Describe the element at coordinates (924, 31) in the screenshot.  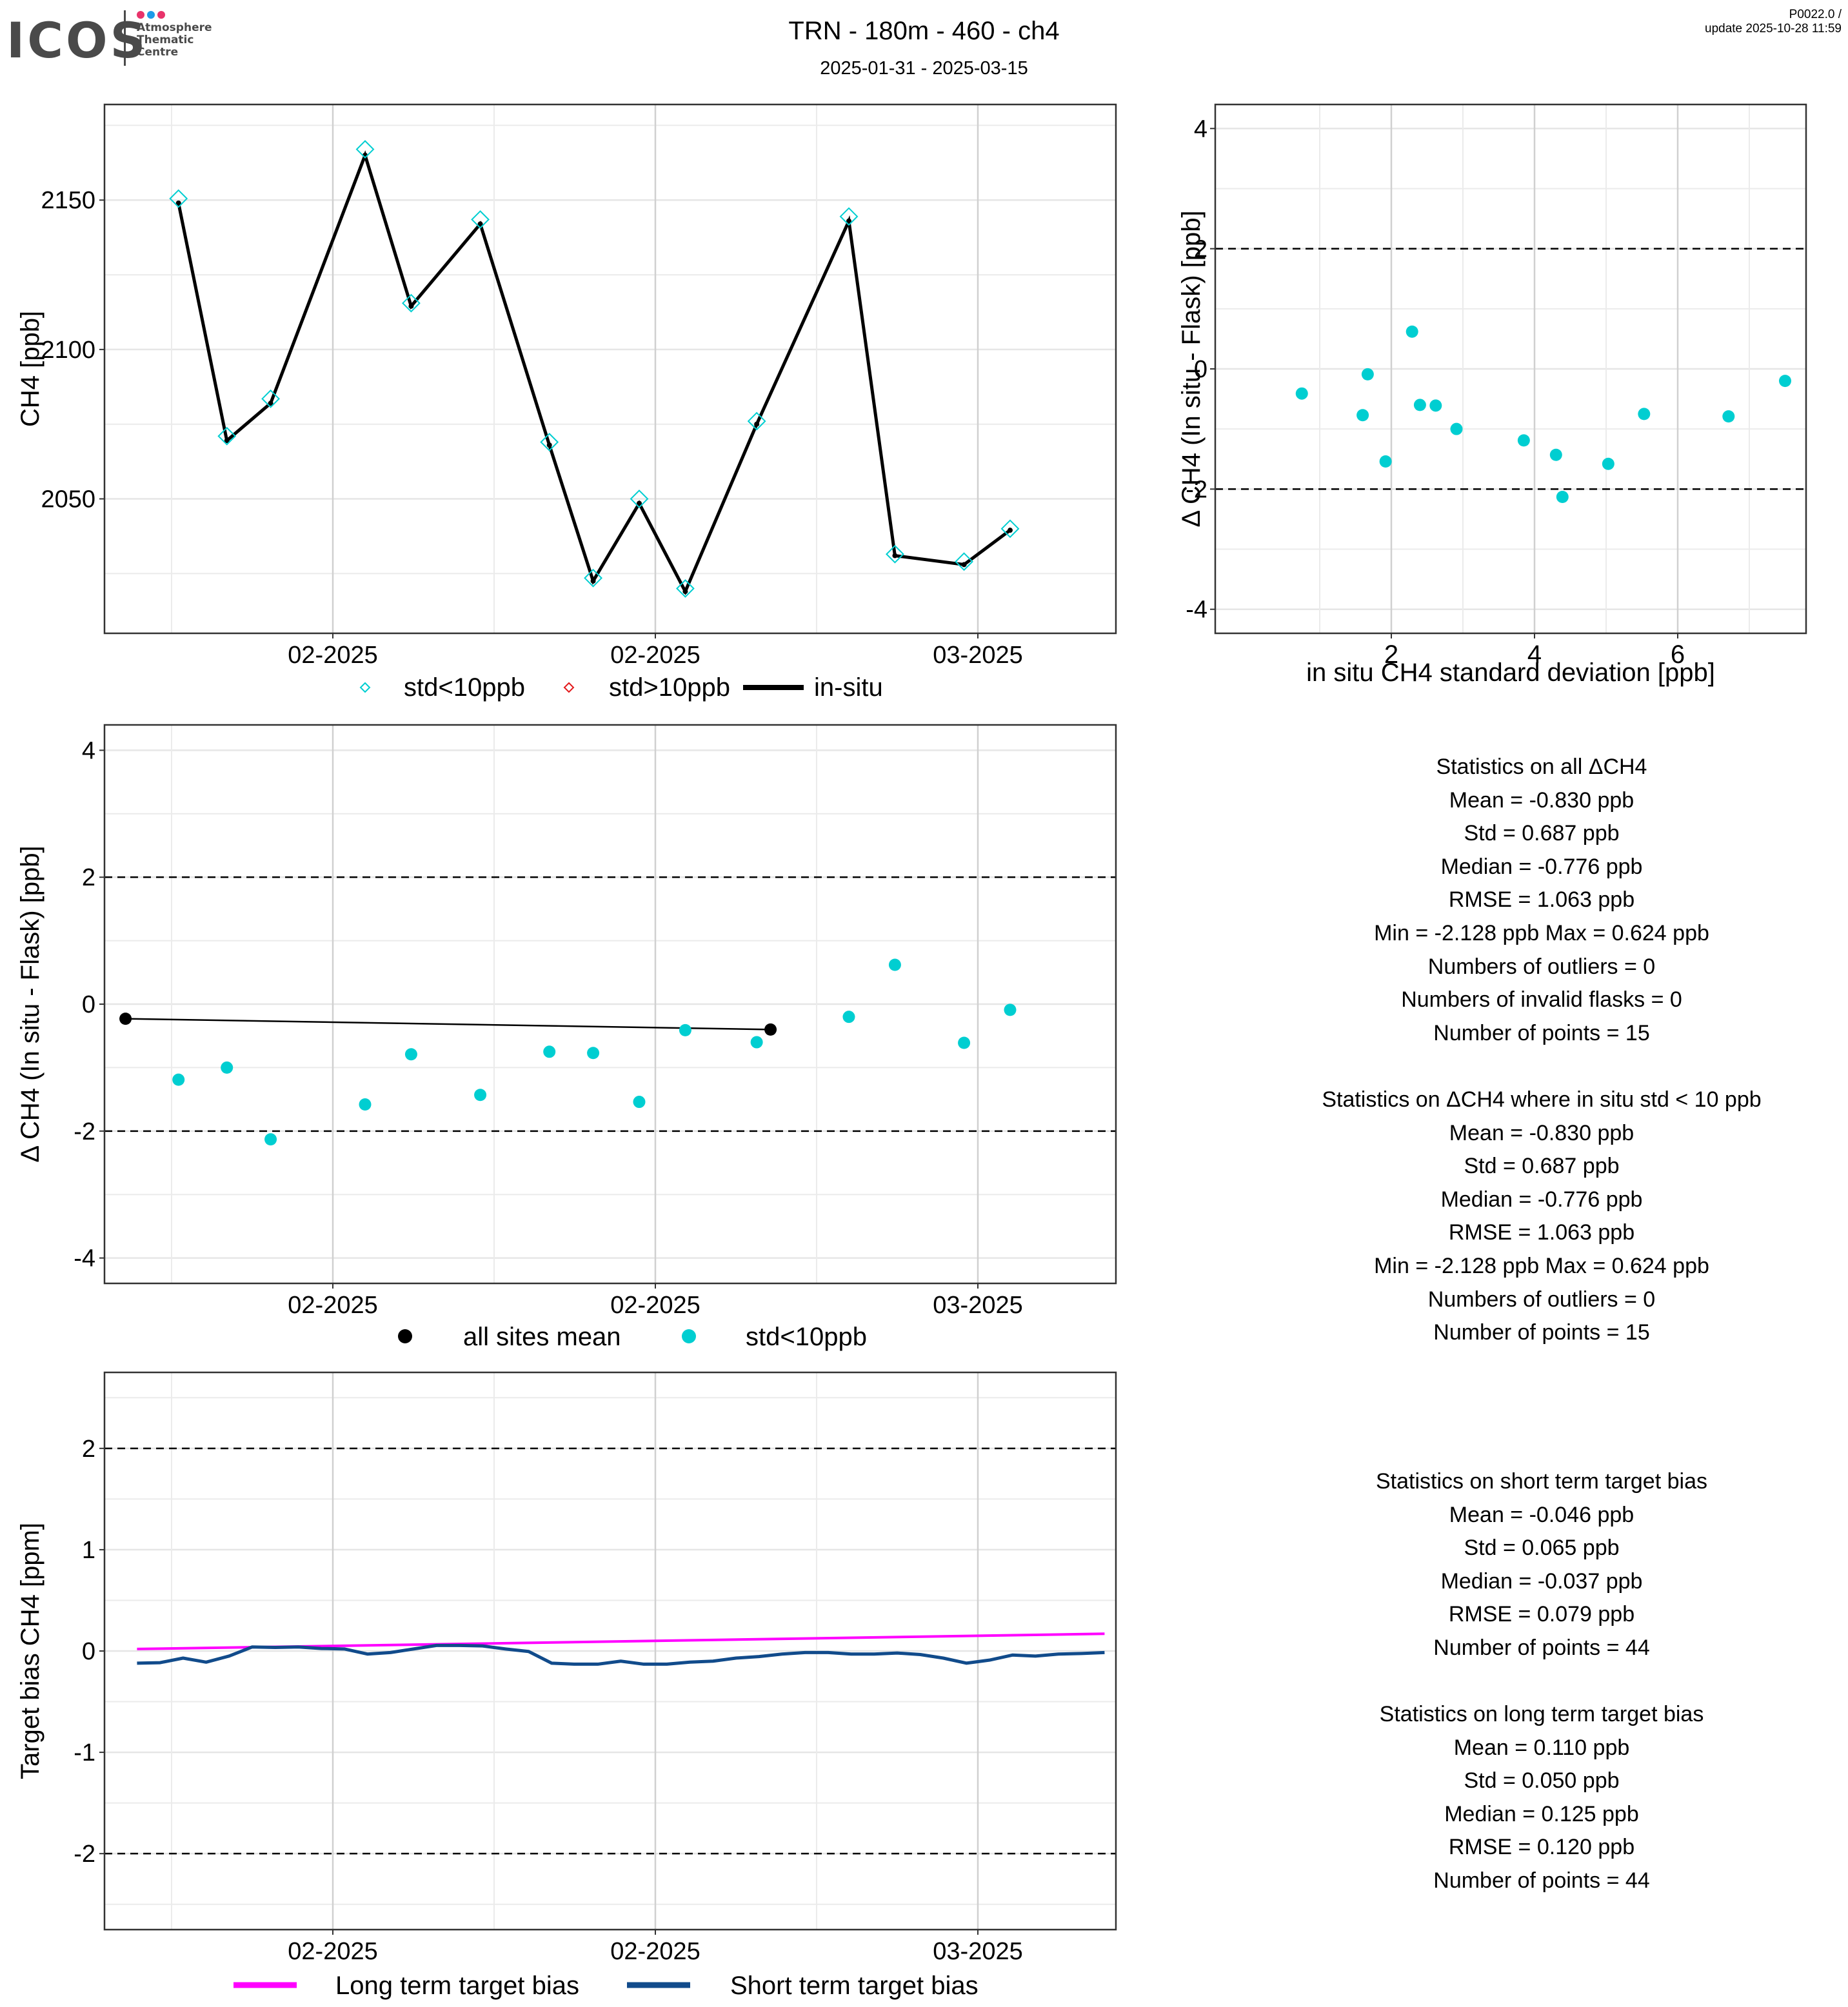
I see `page-title: TRN - 180m - 460 - ch4` at that location.